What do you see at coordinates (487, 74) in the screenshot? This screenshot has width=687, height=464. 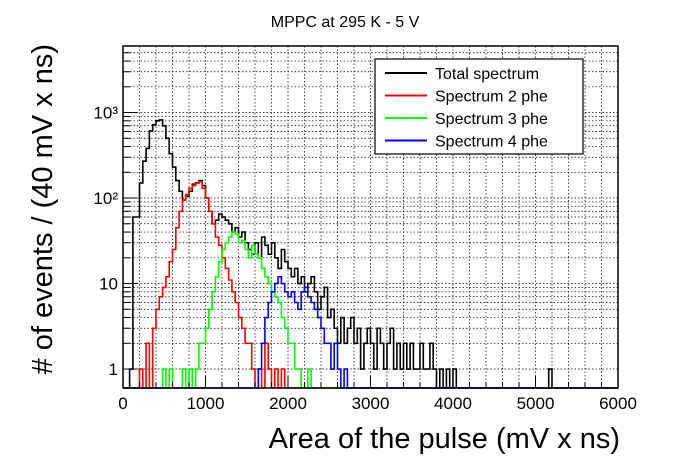 I see `legend-label: Total spectrum` at bounding box center [487, 74].